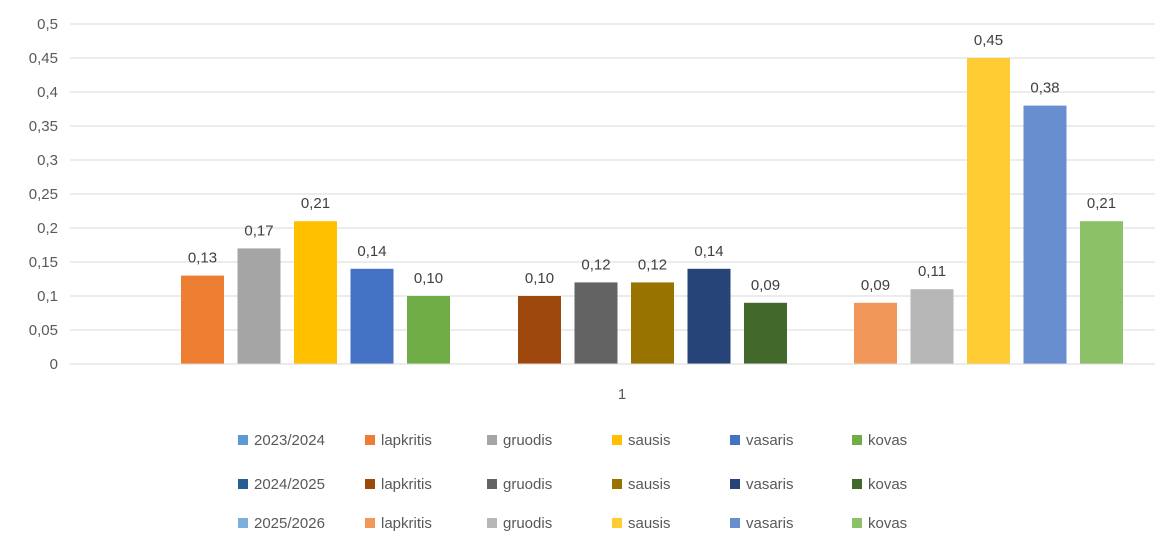  What do you see at coordinates (596, 323) in the screenshot?
I see `bar-2024-2025-gruodis` at bounding box center [596, 323].